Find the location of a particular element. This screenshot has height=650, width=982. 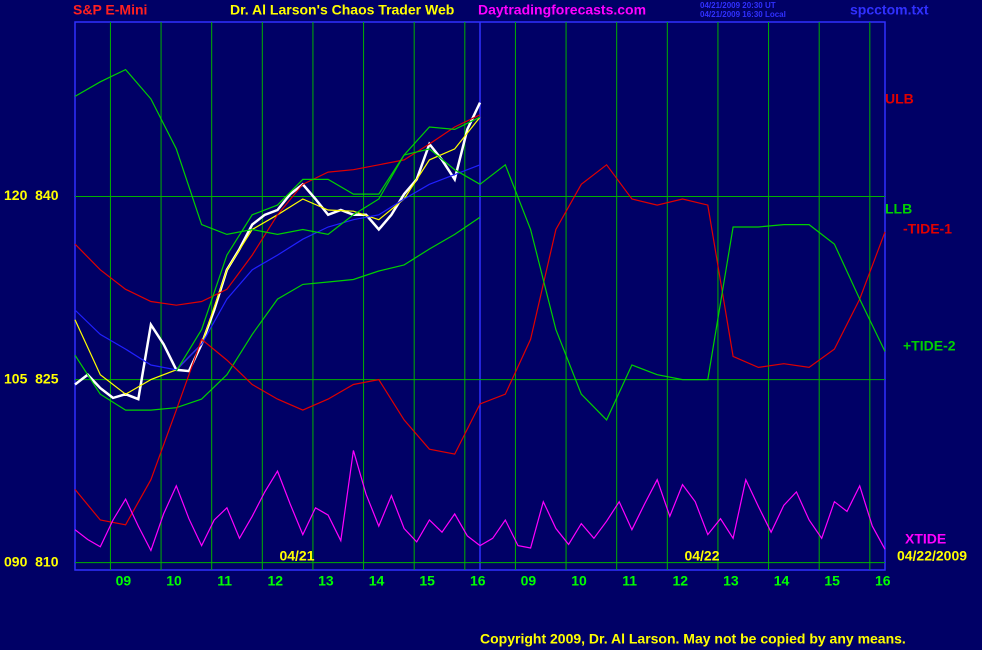

instrument: S&P E-Mini is located at coordinates (110, 10).